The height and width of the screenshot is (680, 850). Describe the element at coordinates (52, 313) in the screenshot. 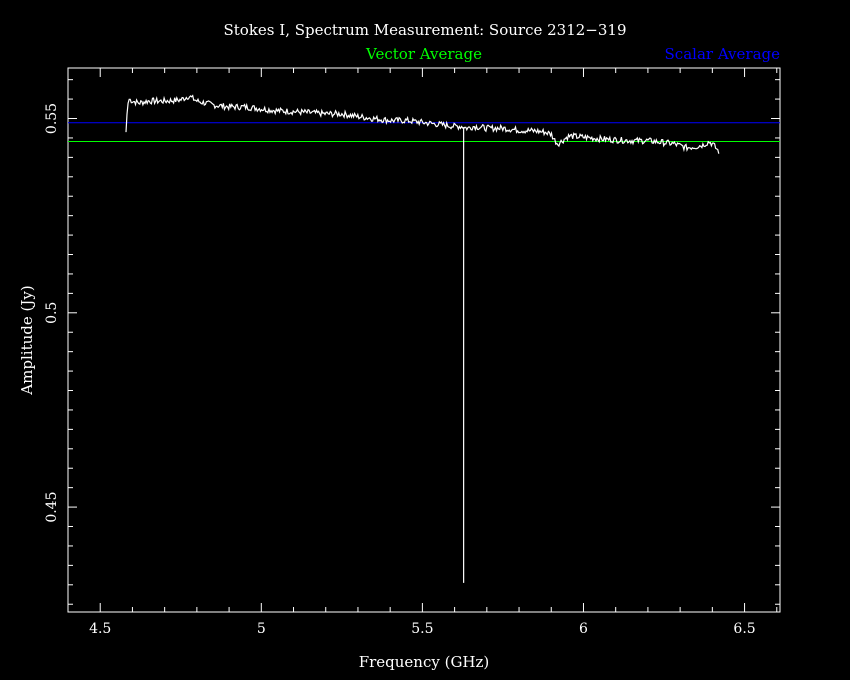

I see `y-tick-label: 0.5` at that location.